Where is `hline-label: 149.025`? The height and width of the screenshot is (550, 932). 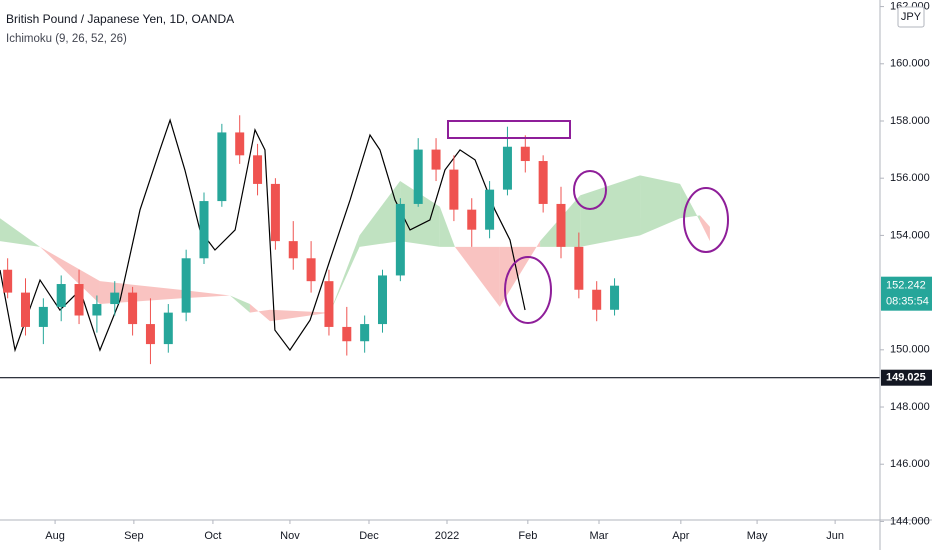
hline-label: 149.025 is located at coordinates (906, 378).